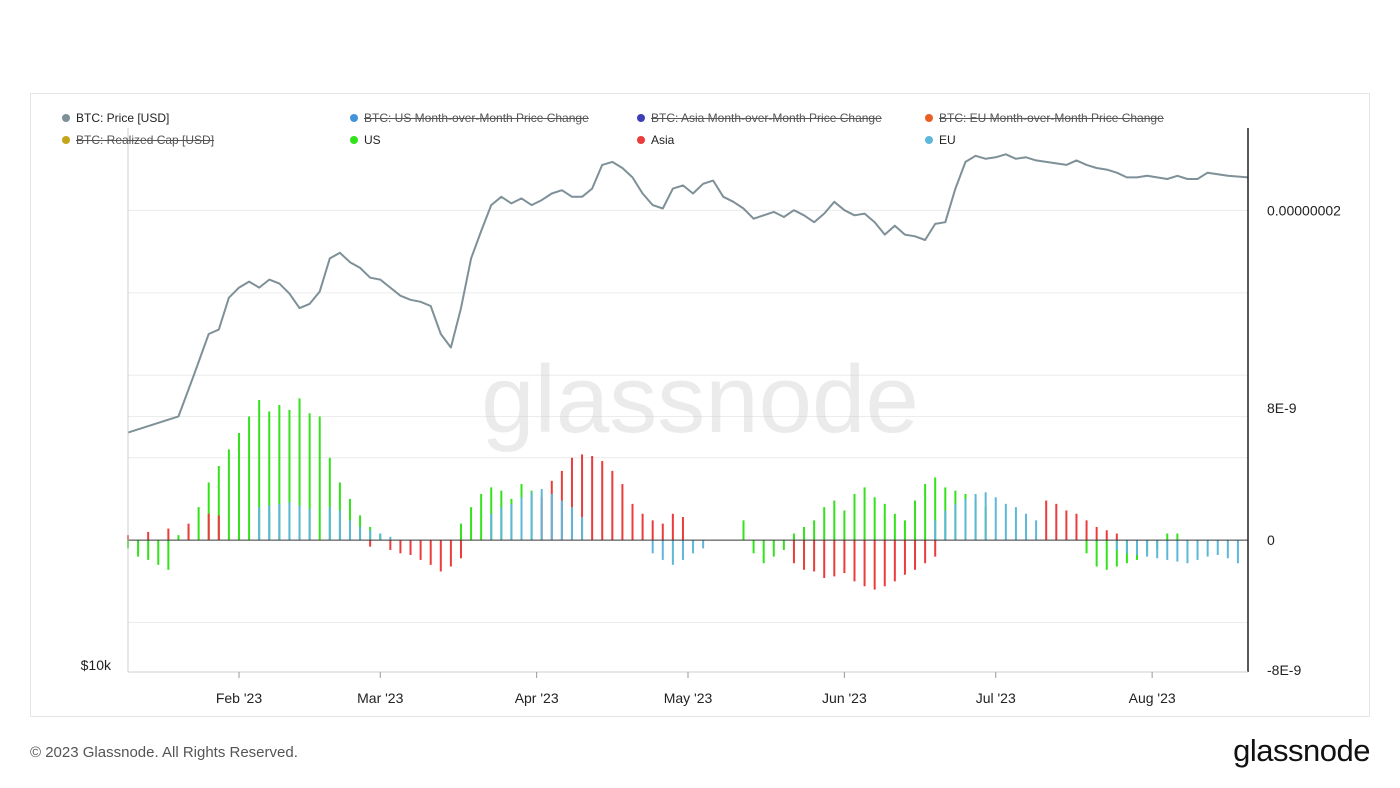 The height and width of the screenshot is (788, 1400). I want to click on right-tick-label: 0, so click(1271, 540).